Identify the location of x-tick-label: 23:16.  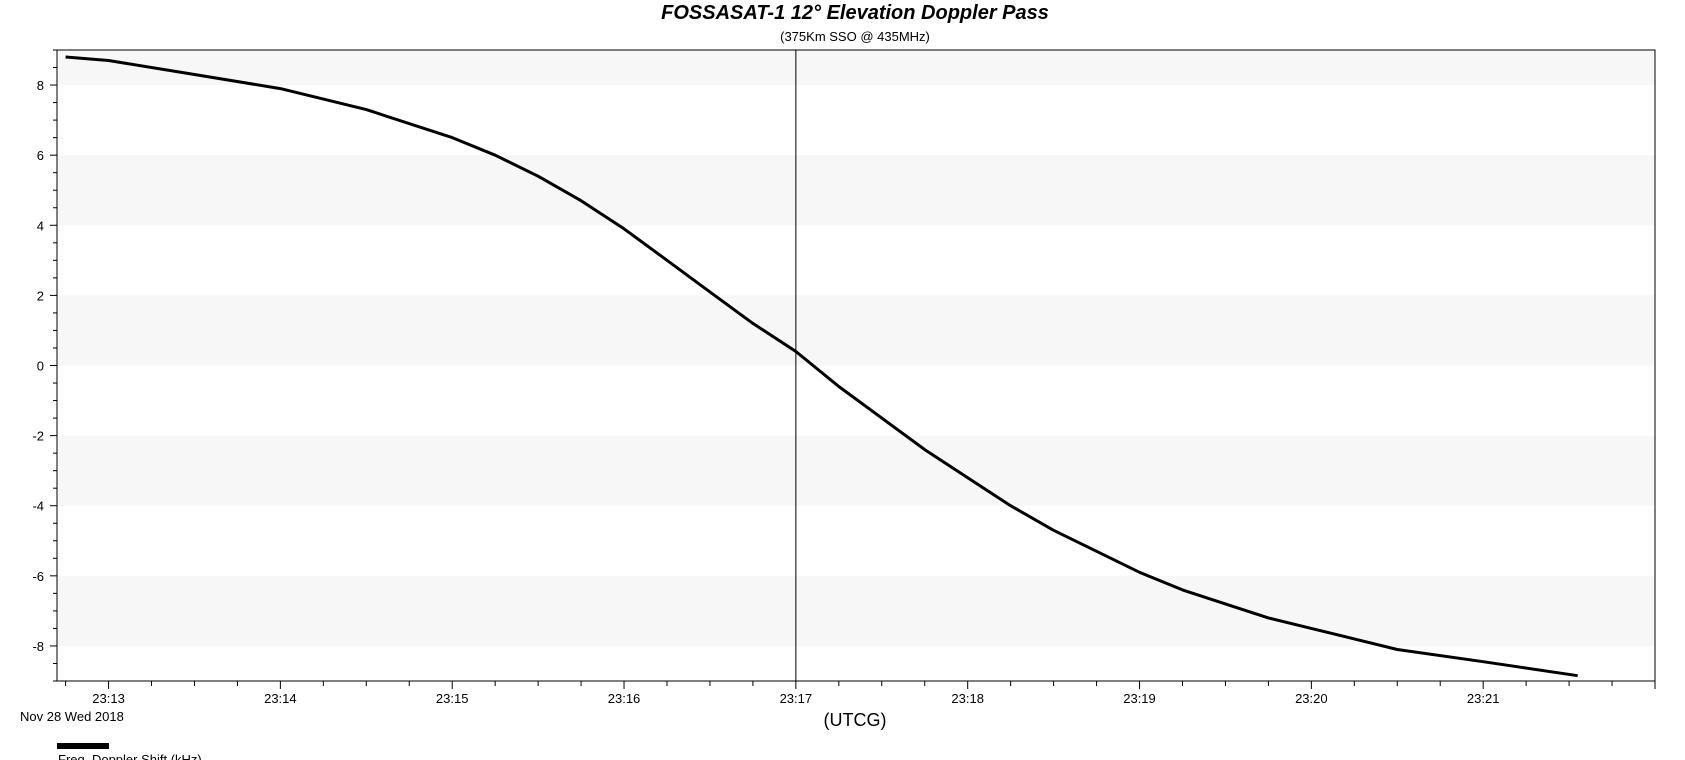
(624, 698).